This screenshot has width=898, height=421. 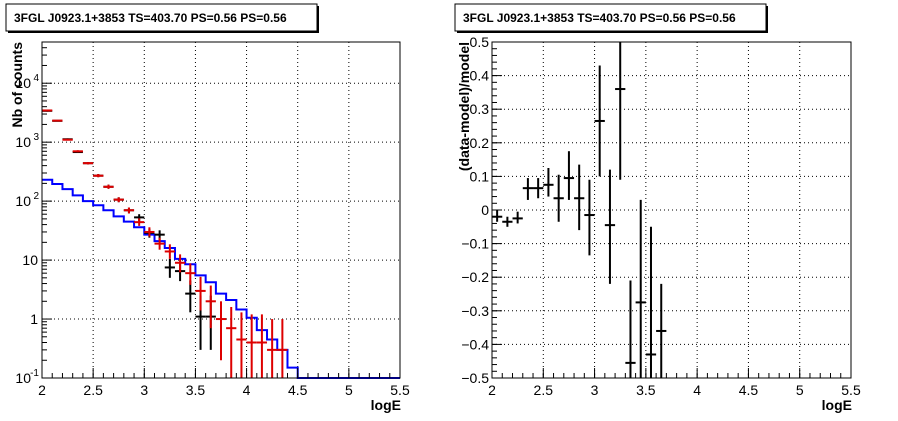 What do you see at coordinates (767, 19) in the screenshot?
I see `residuals-title-shadow-right` at bounding box center [767, 19].